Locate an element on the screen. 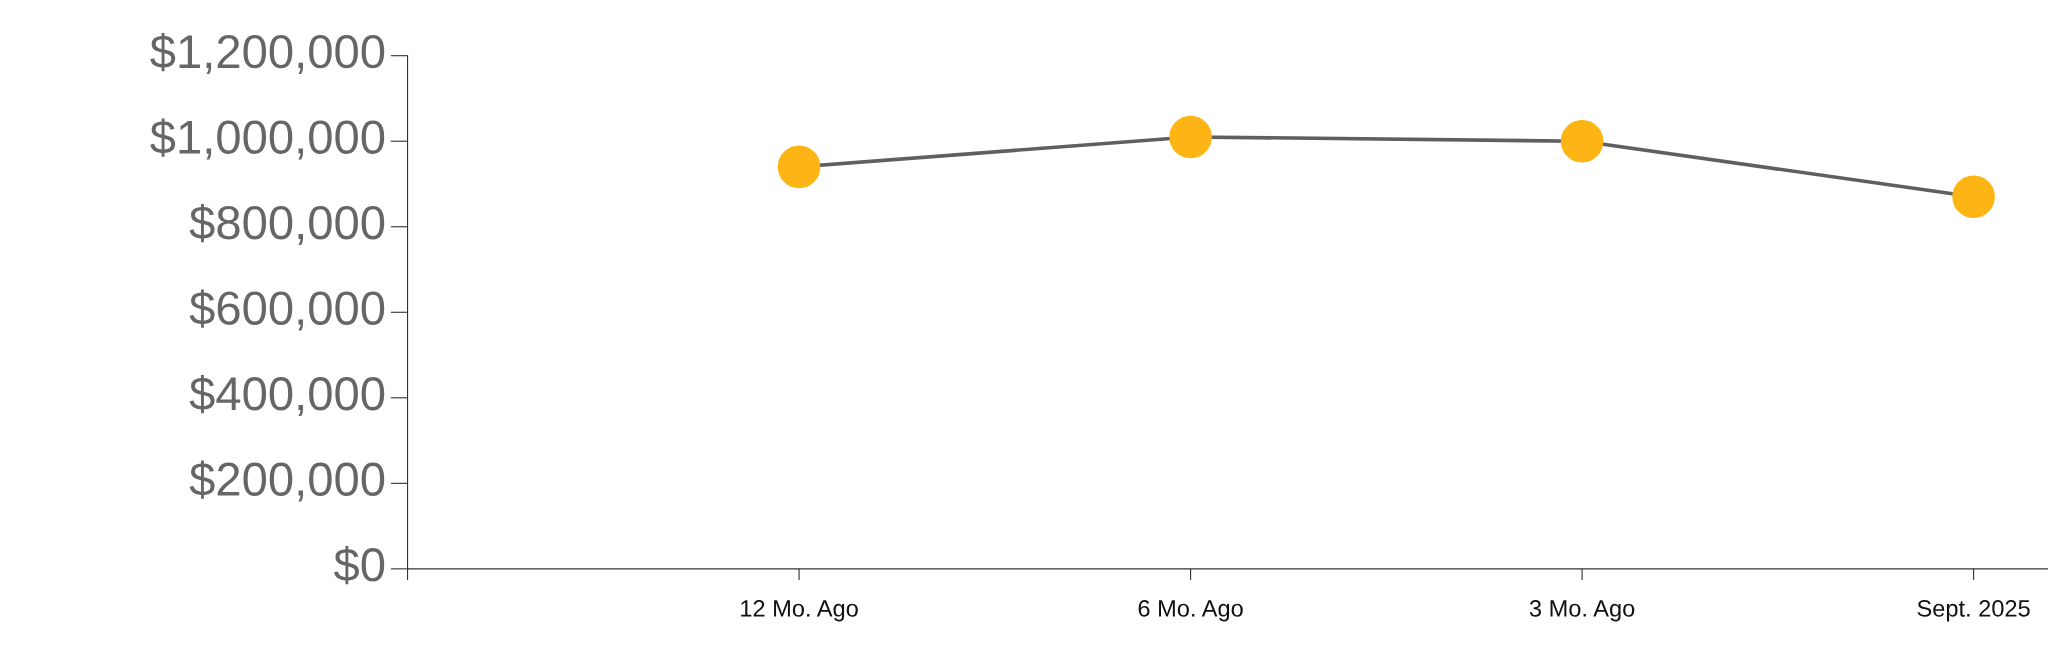 This screenshot has height=663, width=2048. y-tick-label: $1,200,000 is located at coordinates (267, 53).